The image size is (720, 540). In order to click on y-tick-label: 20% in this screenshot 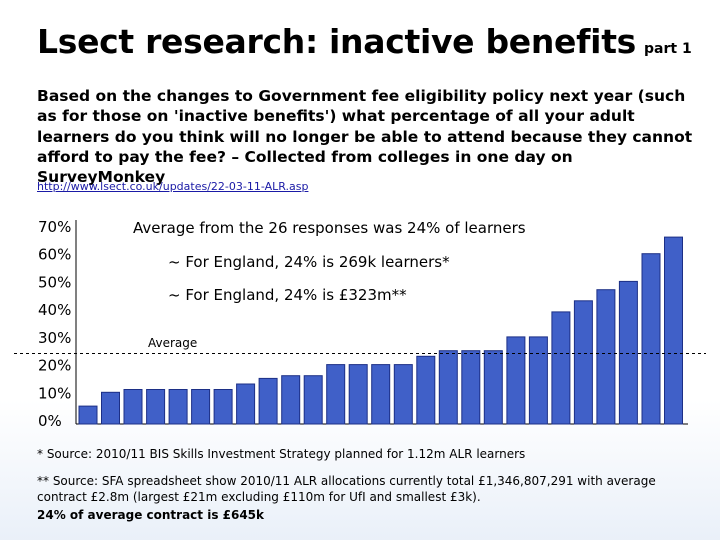, I will do `click(54, 366)`.